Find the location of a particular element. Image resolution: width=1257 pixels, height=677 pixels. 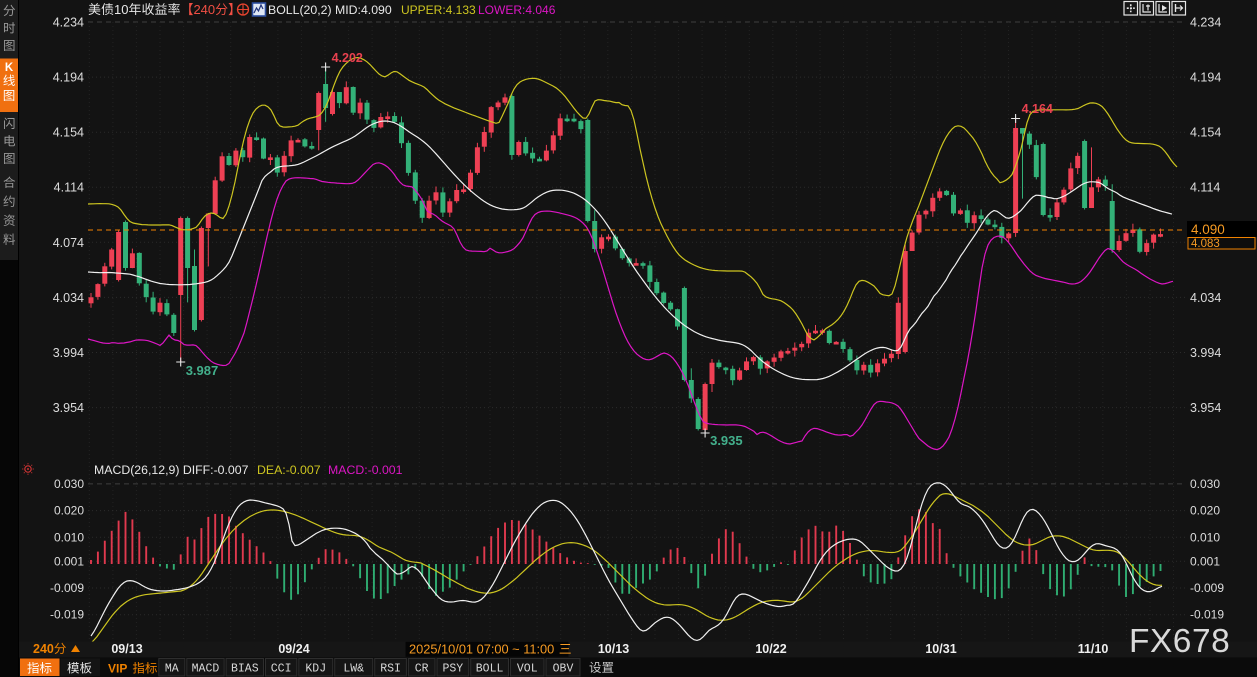

svg-text: 4.083 is located at coordinates (1205, 244).